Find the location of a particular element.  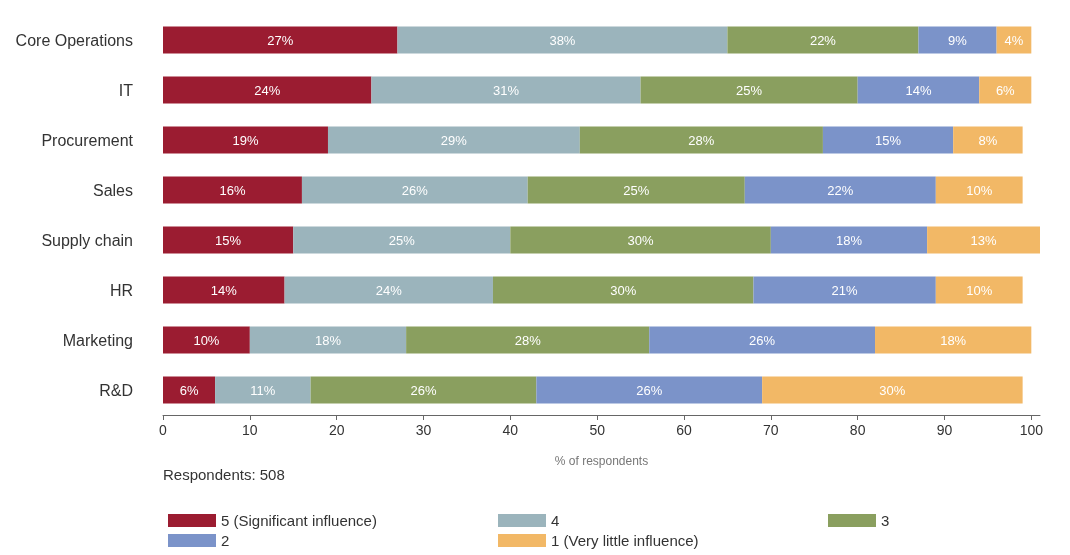

legend-label: 3 is located at coordinates (885, 520).